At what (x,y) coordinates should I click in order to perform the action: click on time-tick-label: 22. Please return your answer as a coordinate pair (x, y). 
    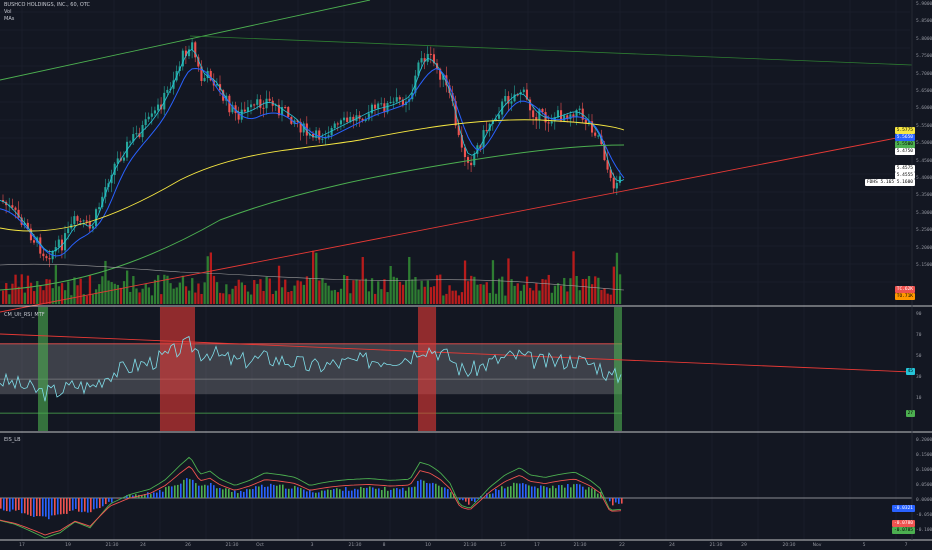
    Looking at the image, I should click on (622, 545).